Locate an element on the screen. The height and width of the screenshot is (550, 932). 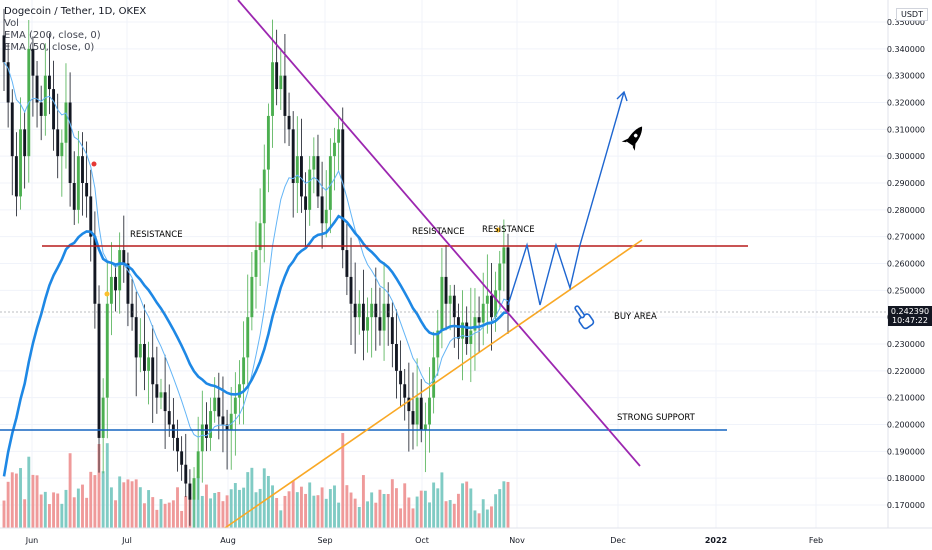
legend-ema-200: EMA (200, close, 0) is located at coordinates (52, 35).